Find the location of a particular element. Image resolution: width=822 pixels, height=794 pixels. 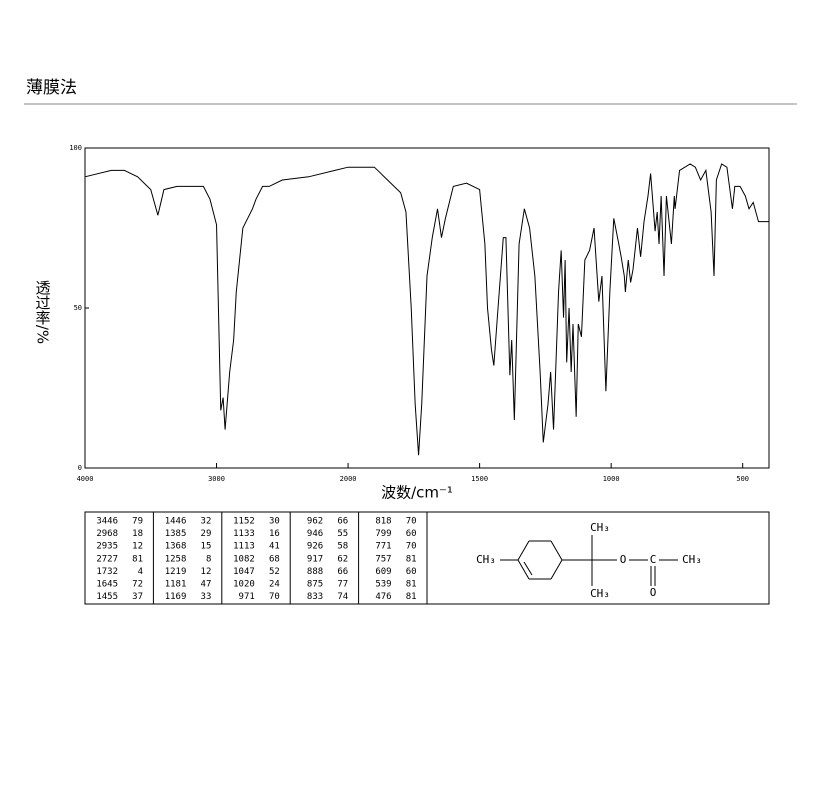

peak-wavenumber: 1113 is located at coordinates (244, 547).